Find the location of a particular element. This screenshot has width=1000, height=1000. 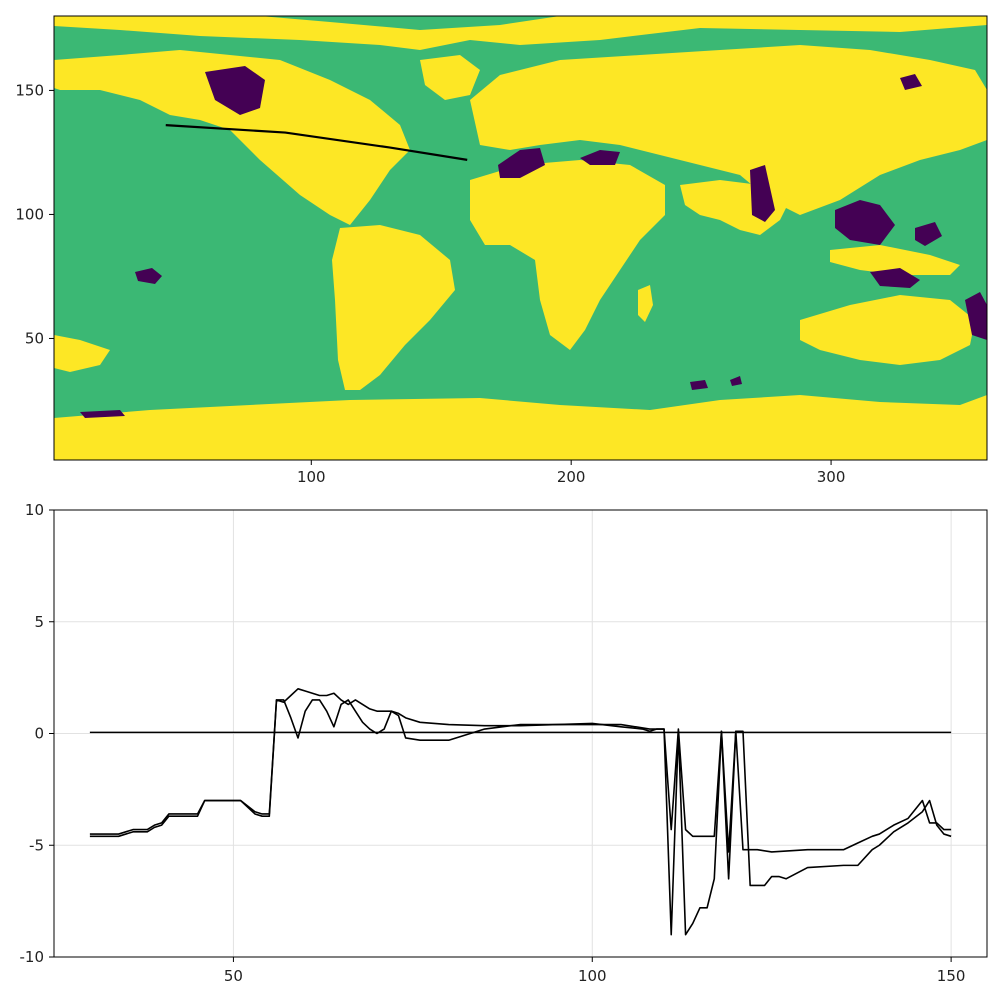

land-south-america is located at coordinates (393, 307).